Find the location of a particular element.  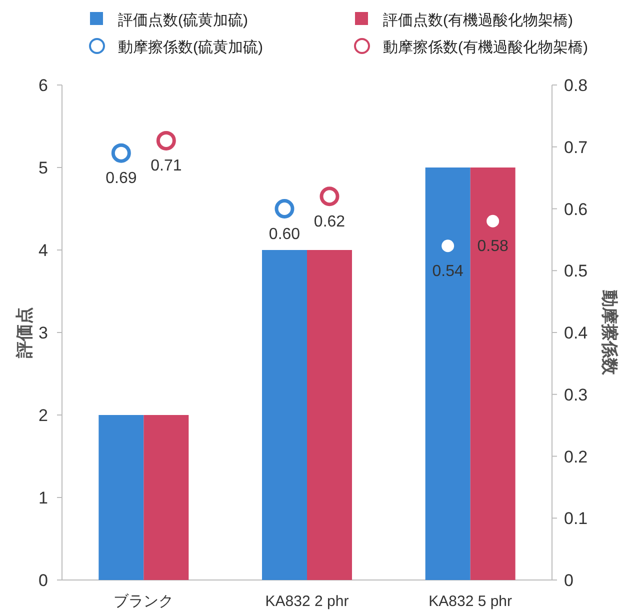

y-tick-label: 6 is located at coordinates (43, 85).